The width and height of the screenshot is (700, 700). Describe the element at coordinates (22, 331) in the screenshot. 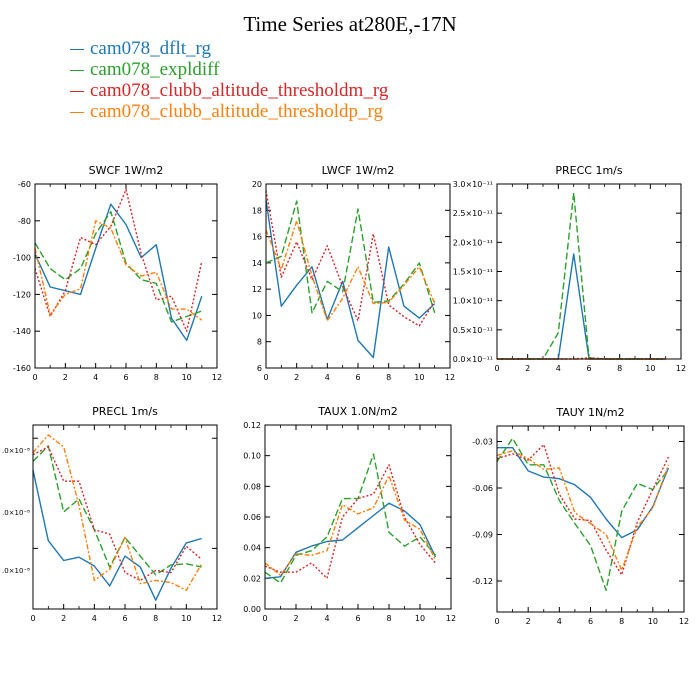

I see `y-tick-label: -140` at that location.